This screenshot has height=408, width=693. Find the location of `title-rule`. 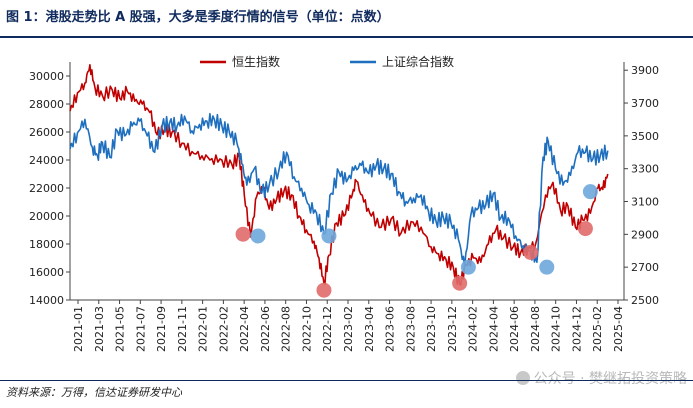

title-rule is located at coordinates (346, 37).